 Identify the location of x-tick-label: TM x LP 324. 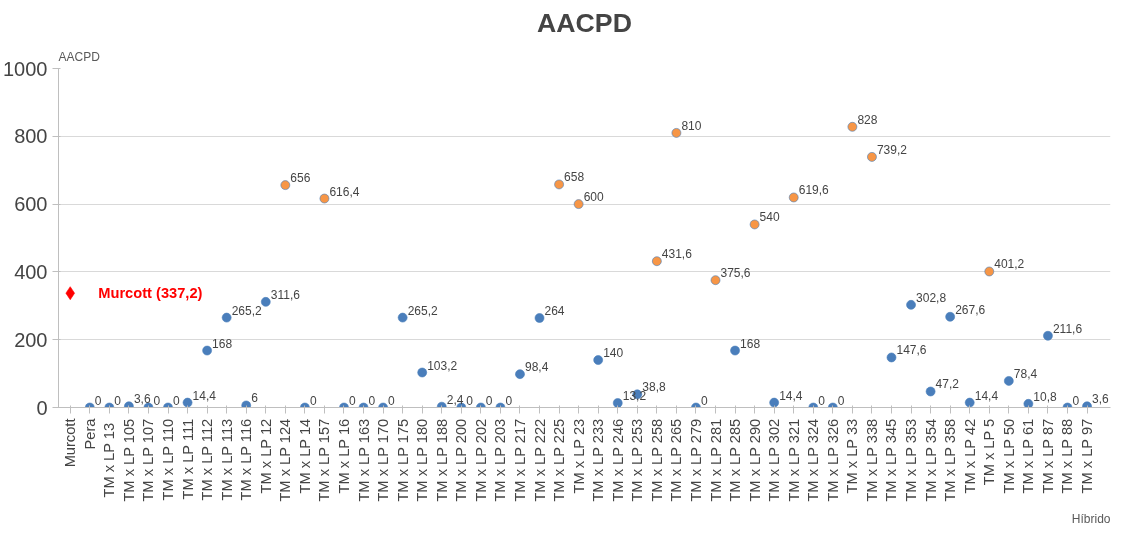
(813, 460).